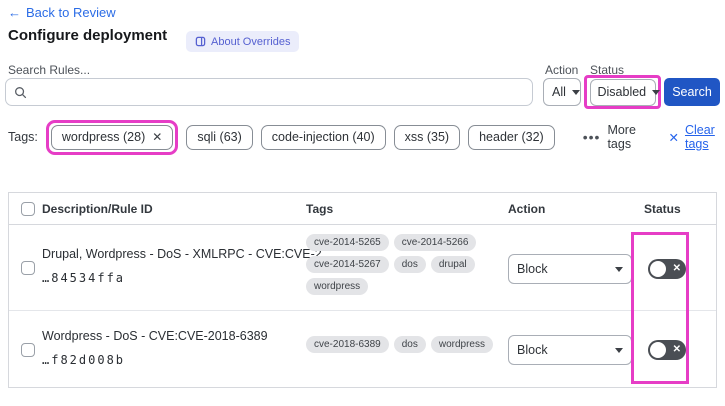 The image size is (725, 406). I want to click on search-input, so click(278, 92).